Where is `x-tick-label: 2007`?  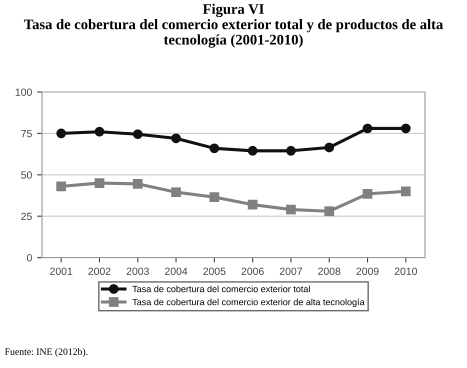 x-tick-label: 2007 is located at coordinates (291, 271).